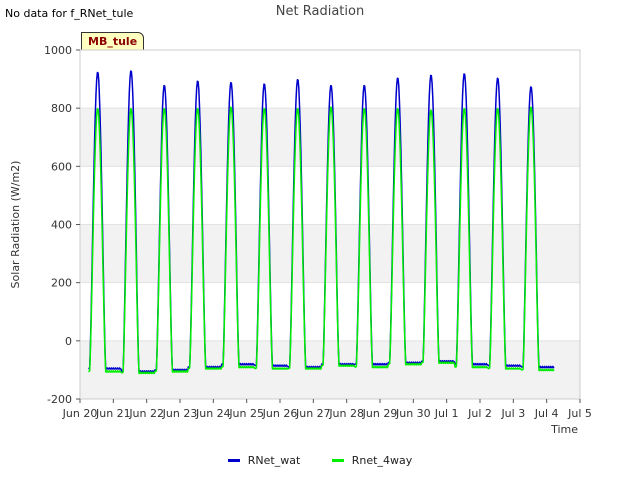 This screenshot has width=640, height=480. I want to click on x-tick-label: Jun 25, so click(246, 413).